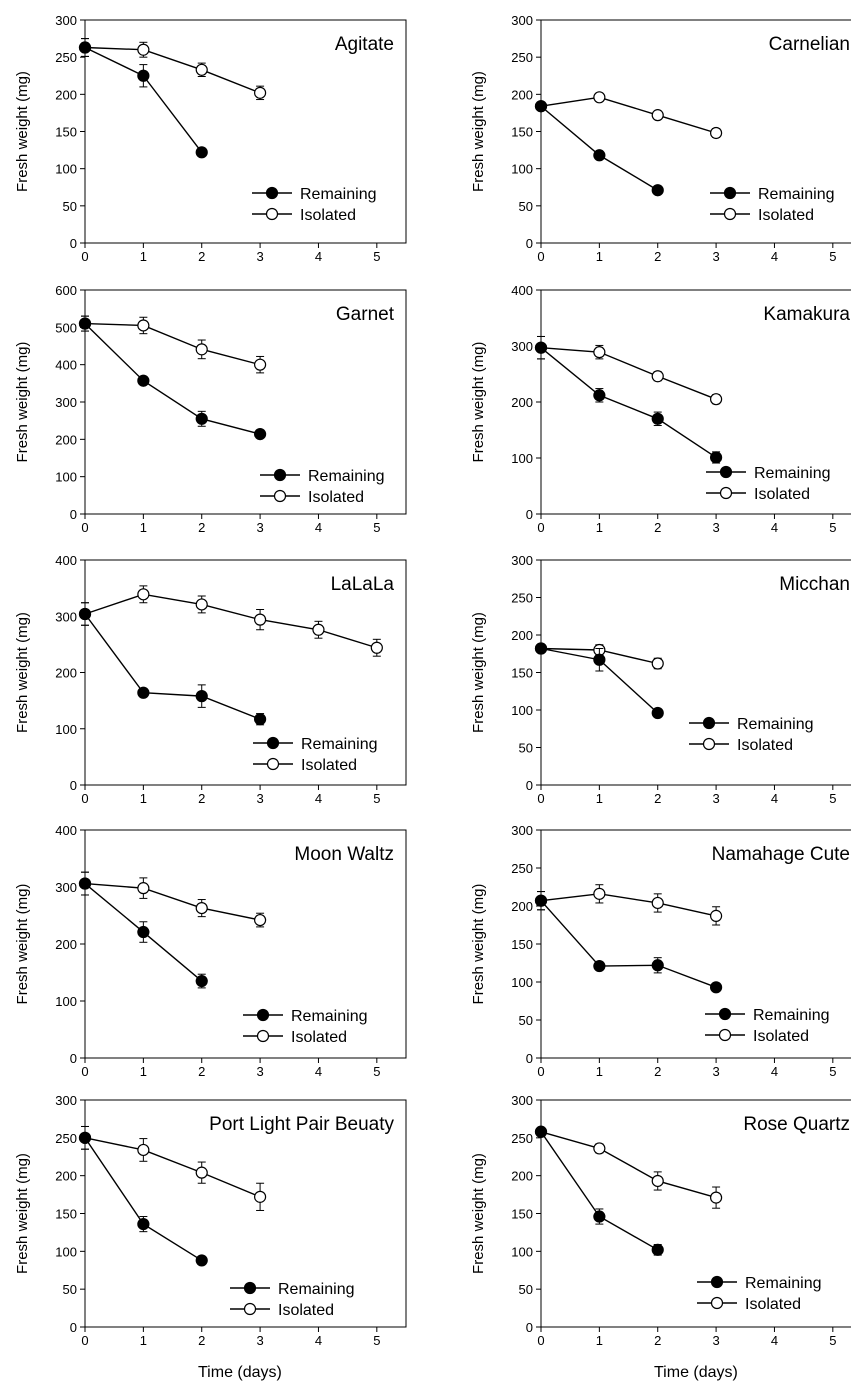 This screenshot has width=851, height=1391. Describe the element at coordinates (814, 584) in the screenshot. I see `chart-title: Micchan` at that location.